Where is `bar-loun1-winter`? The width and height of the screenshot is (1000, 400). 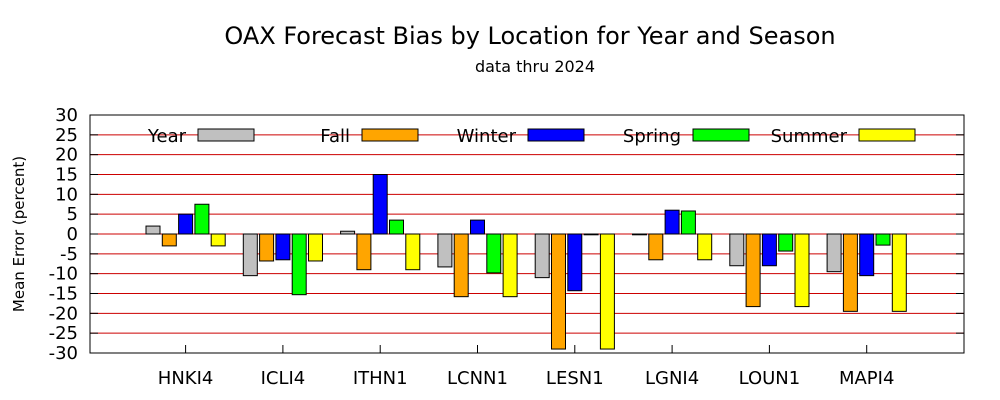 bar-loun1-winter is located at coordinates (769, 250).